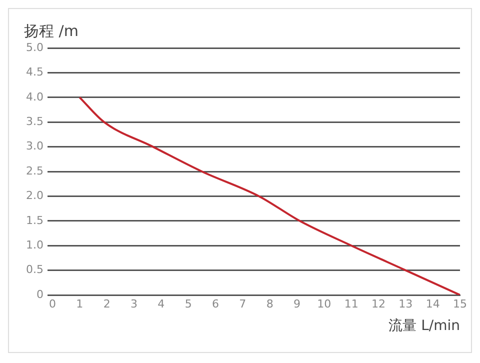 The image size is (480, 363). What do you see at coordinates (106, 303) in the screenshot?
I see `x-tick-label: 2` at bounding box center [106, 303].